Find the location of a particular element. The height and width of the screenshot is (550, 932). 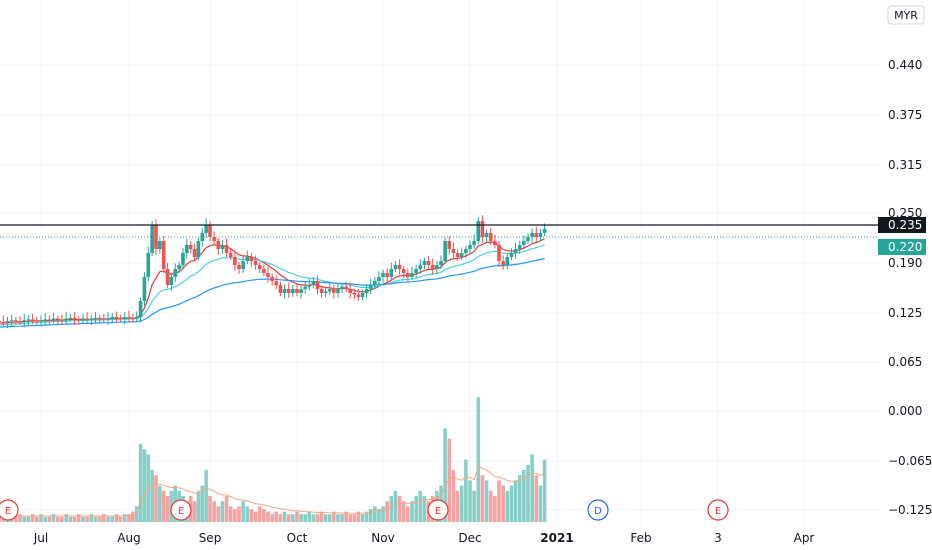

currency-selector: MYR is located at coordinates (906, 15).